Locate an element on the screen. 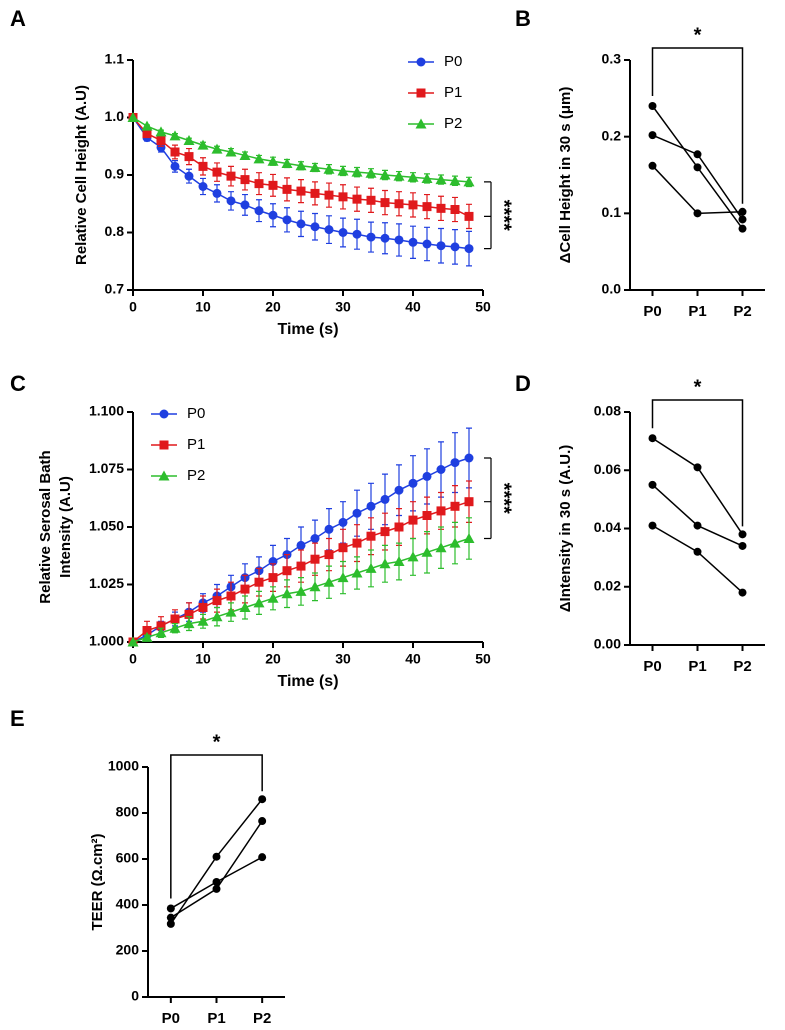 This screenshot has width=785, height=1030. y-tick-label: 0.04 is located at coordinates (607, 527).